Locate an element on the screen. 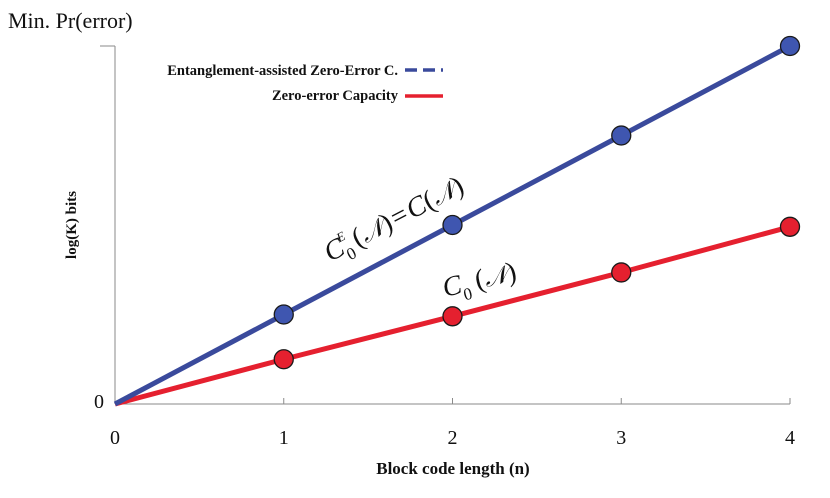 Image resolution: width=830 pixels, height=498 pixels. x-tick-label-0: 0 is located at coordinates (115, 438).